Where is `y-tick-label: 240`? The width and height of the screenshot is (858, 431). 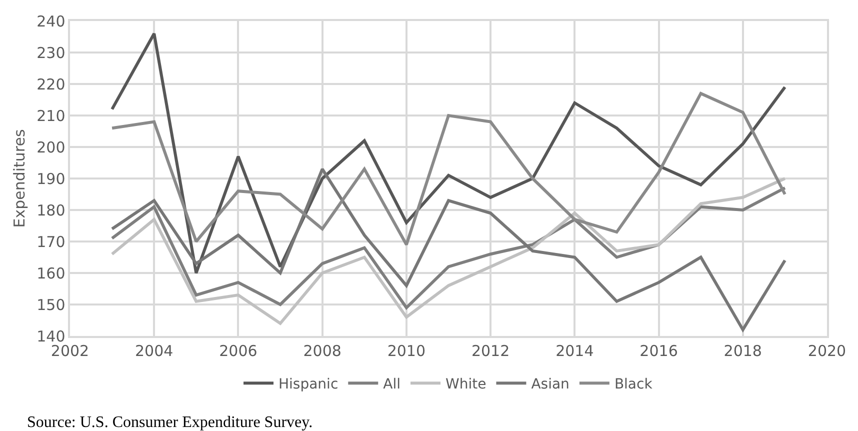
y-tick-label: 240 is located at coordinates (51, 21).